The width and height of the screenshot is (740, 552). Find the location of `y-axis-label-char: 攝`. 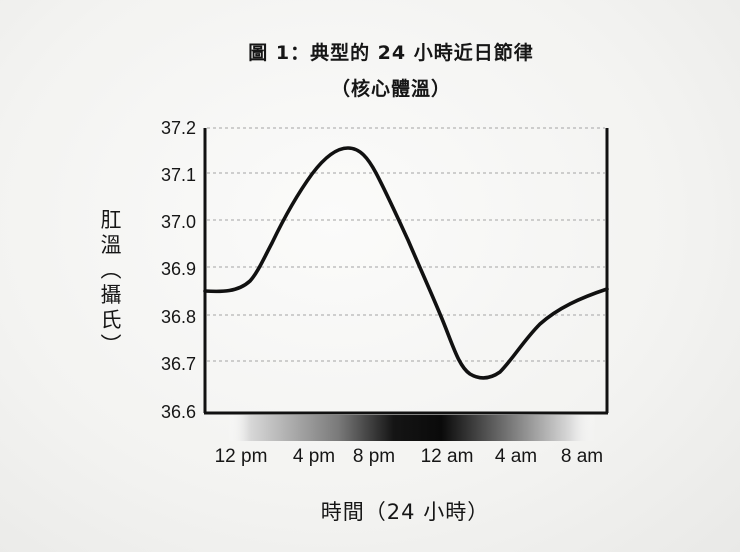

y-axis-label-char: 攝 is located at coordinates (111, 295).